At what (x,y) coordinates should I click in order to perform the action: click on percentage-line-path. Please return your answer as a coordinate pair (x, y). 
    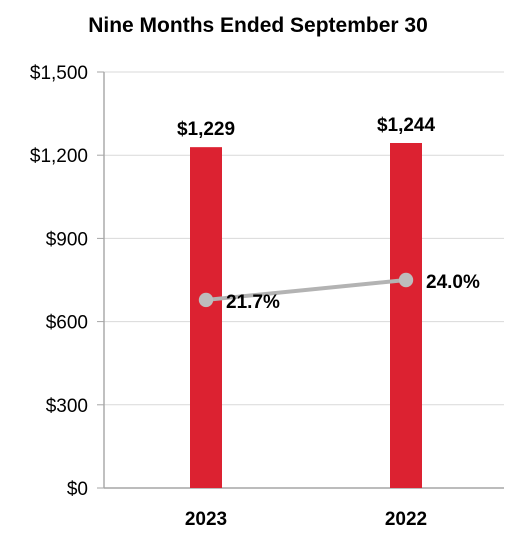
    Looking at the image, I should click on (306, 290).